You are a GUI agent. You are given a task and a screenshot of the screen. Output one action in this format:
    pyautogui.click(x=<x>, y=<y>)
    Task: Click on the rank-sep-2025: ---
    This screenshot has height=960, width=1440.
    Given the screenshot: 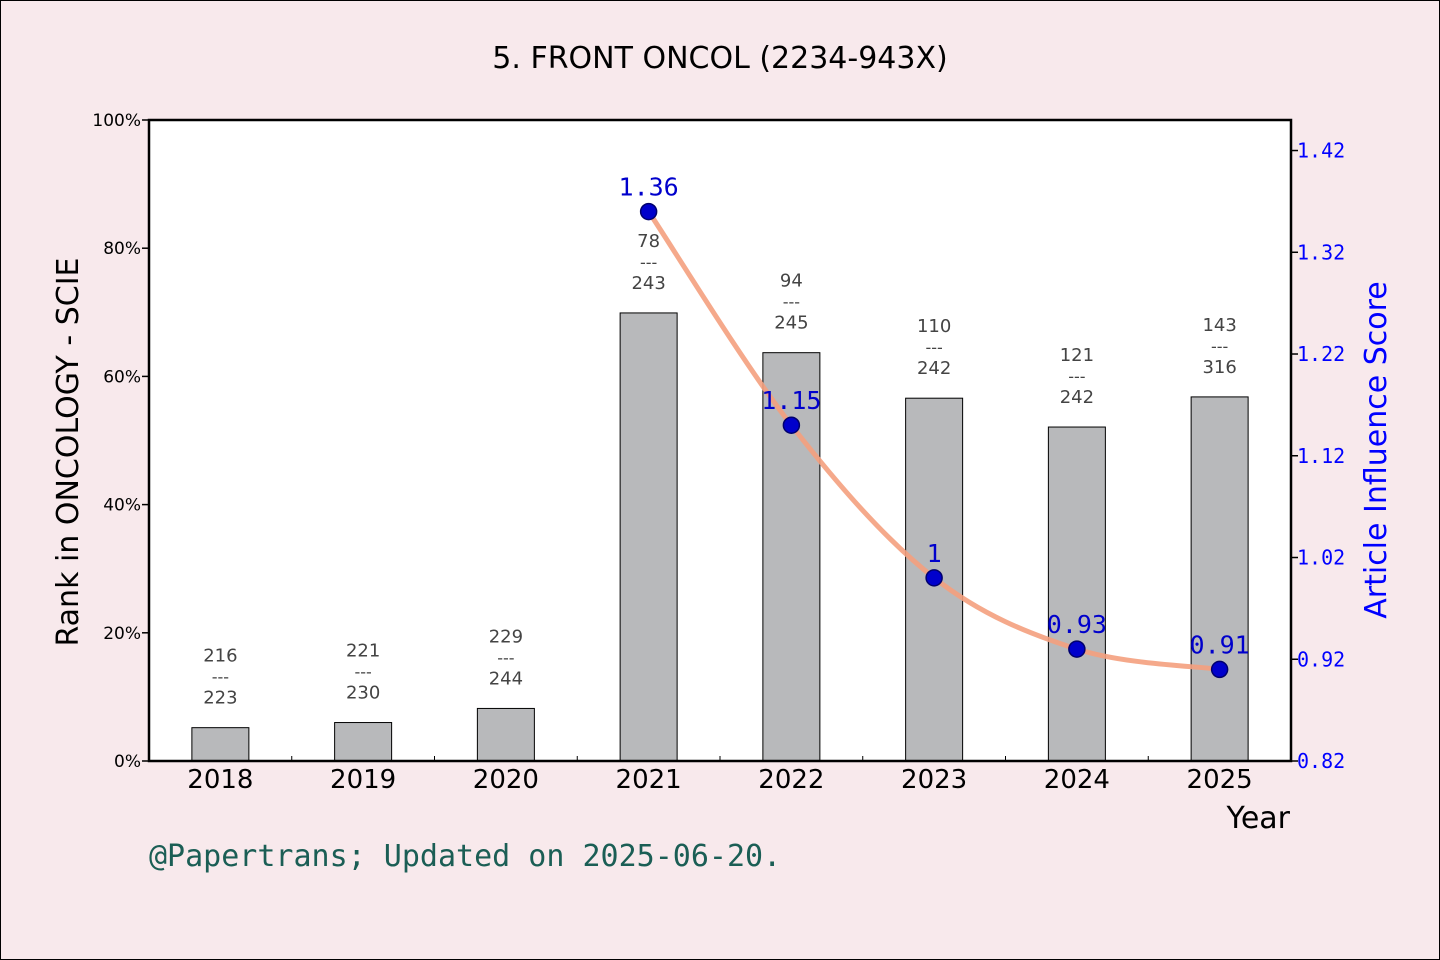 What is the action you would take?
    pyautogui.click(x=1219, y=346)
    